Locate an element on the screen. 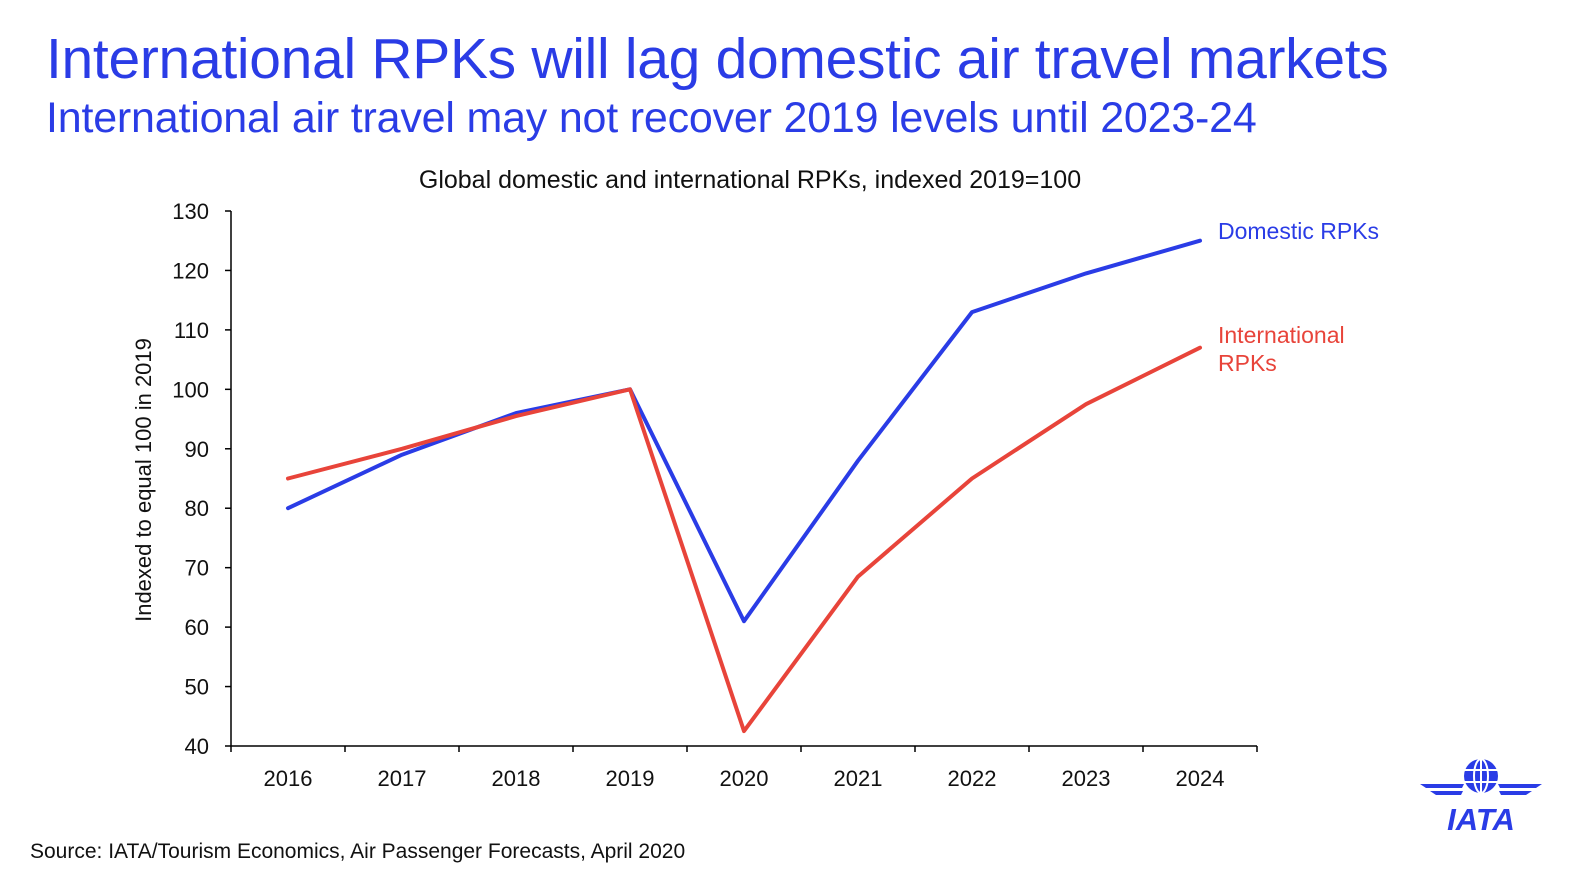  y-tick-label: 80 is located at coordinates (197, 508).